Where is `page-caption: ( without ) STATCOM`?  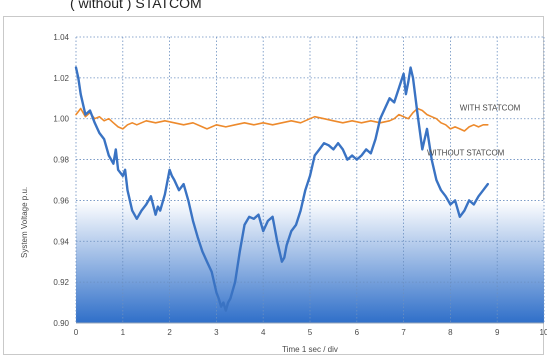
page-caption: ( without ) STATCOM is located at coordinates (136, 5).